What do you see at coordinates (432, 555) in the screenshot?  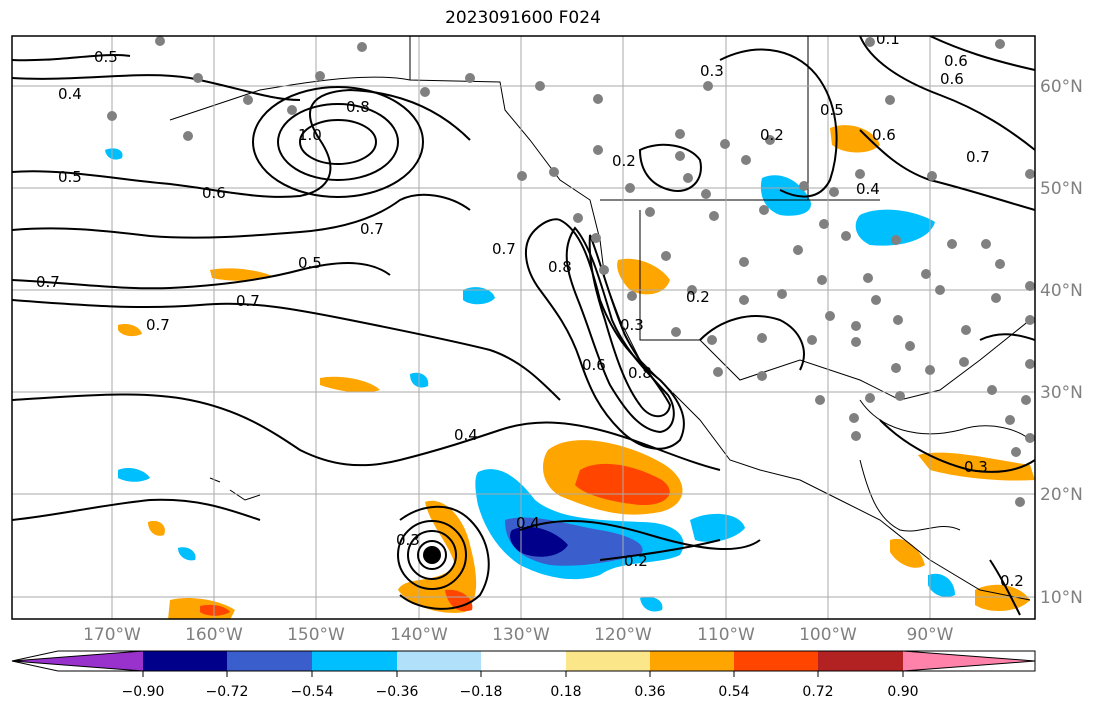 I see `storm-center-marker` at bounding box center [432, 555].